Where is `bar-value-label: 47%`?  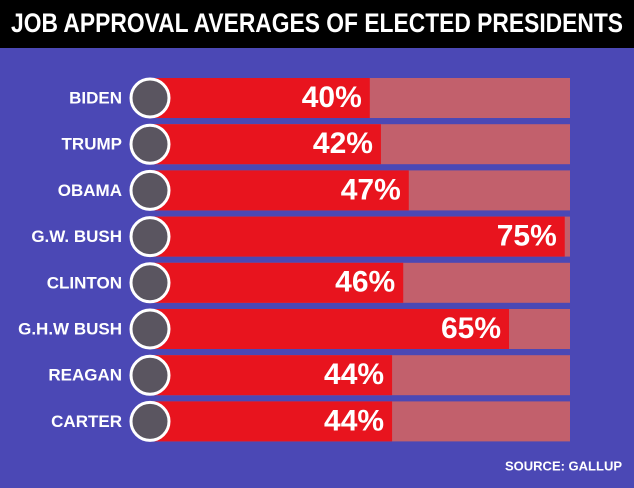
bar-value-label: 47% is located at coordinates (371, 189).